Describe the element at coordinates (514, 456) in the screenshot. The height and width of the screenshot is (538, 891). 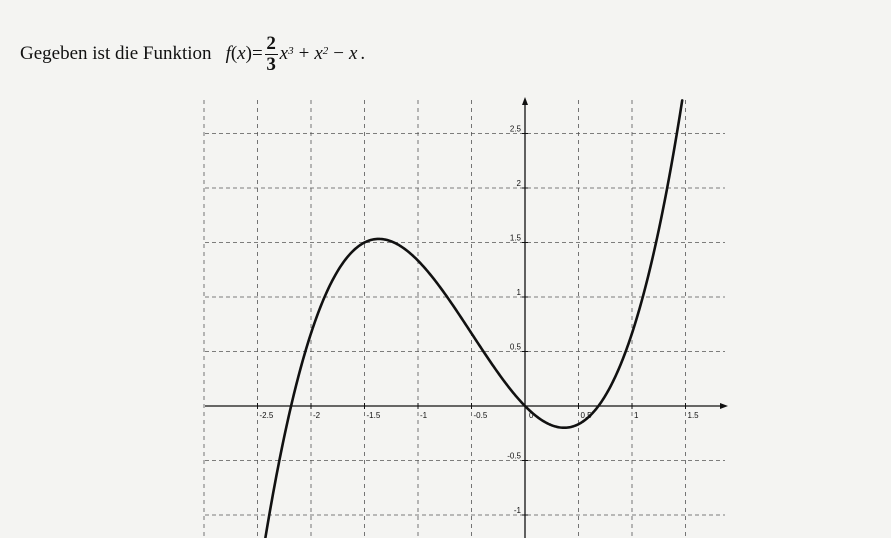
I see `y-tick-label: -0.5` at that location.